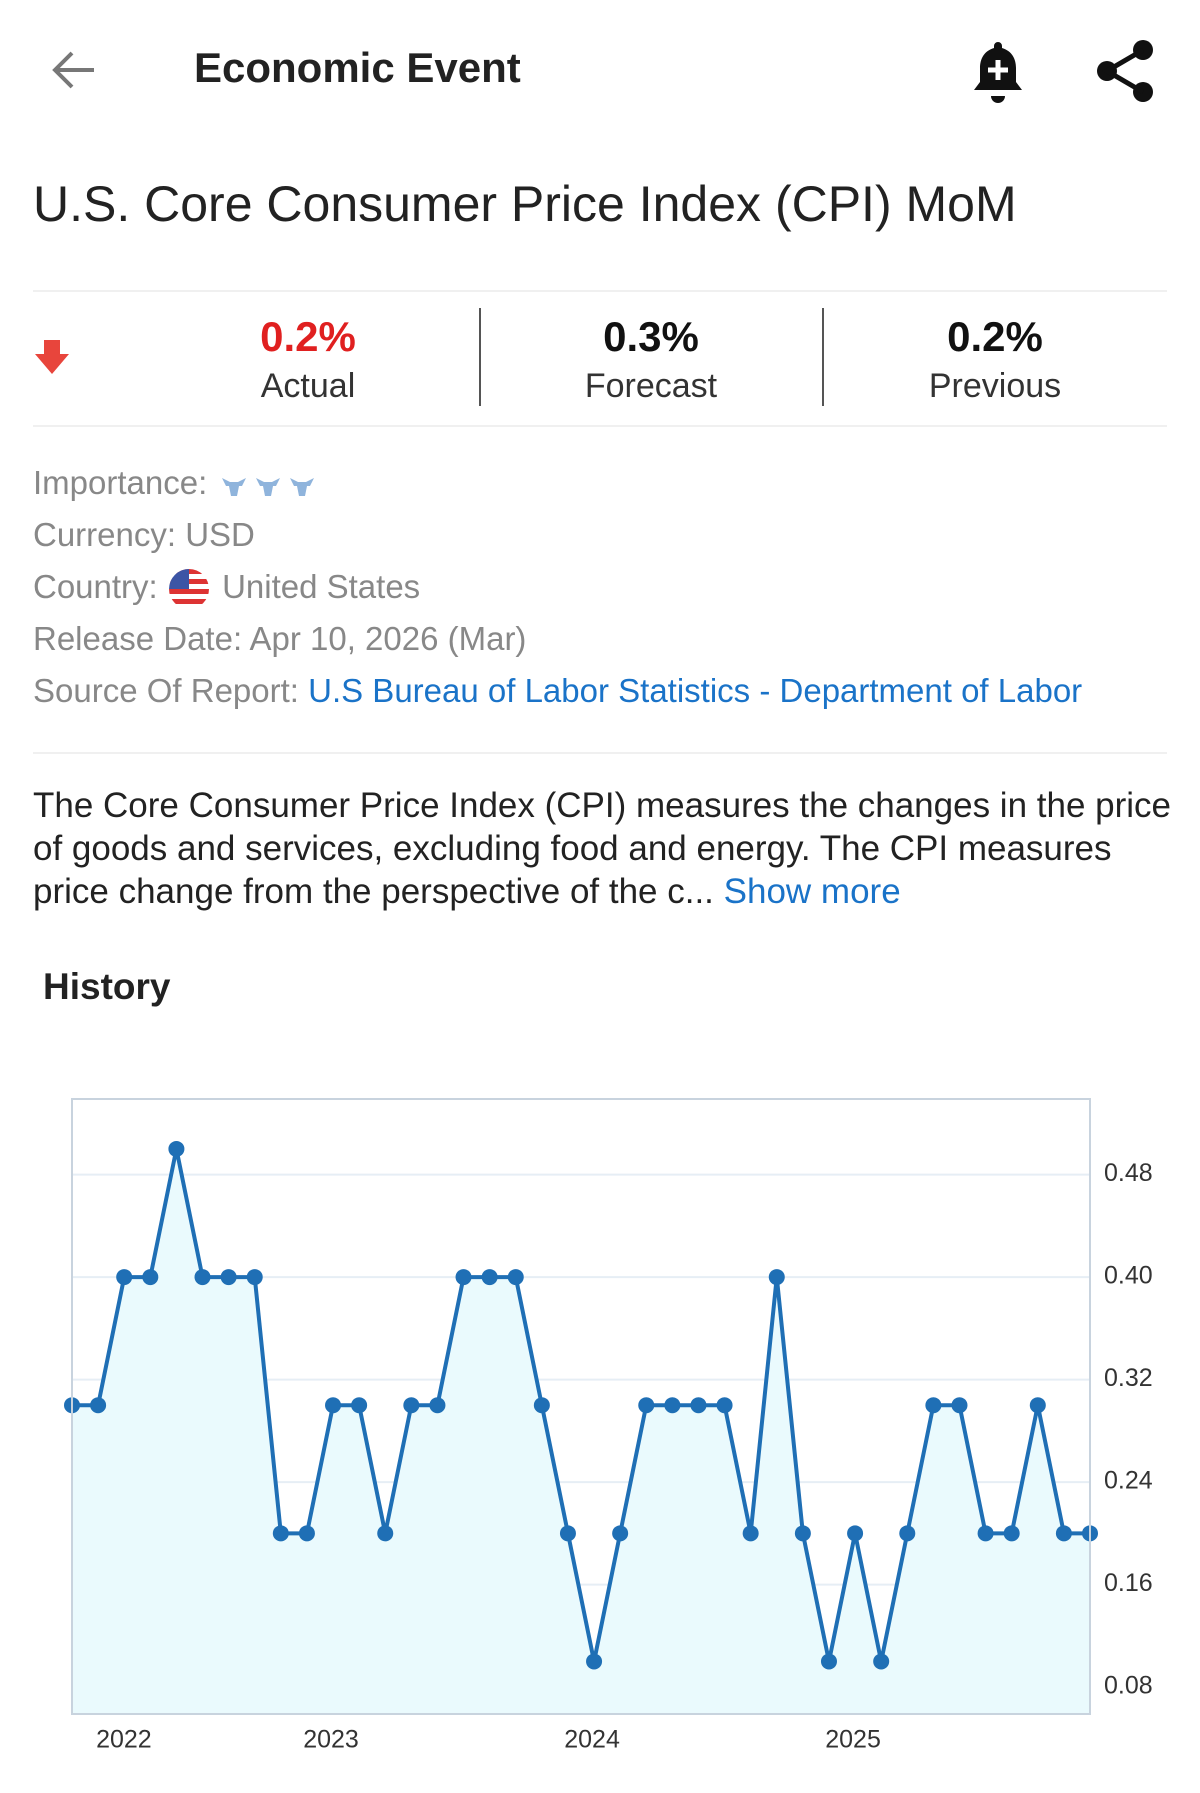 This screenshot has height=1793, width=1200. I want to click on forecast: 0.3% Forecast, so click(651, 359).